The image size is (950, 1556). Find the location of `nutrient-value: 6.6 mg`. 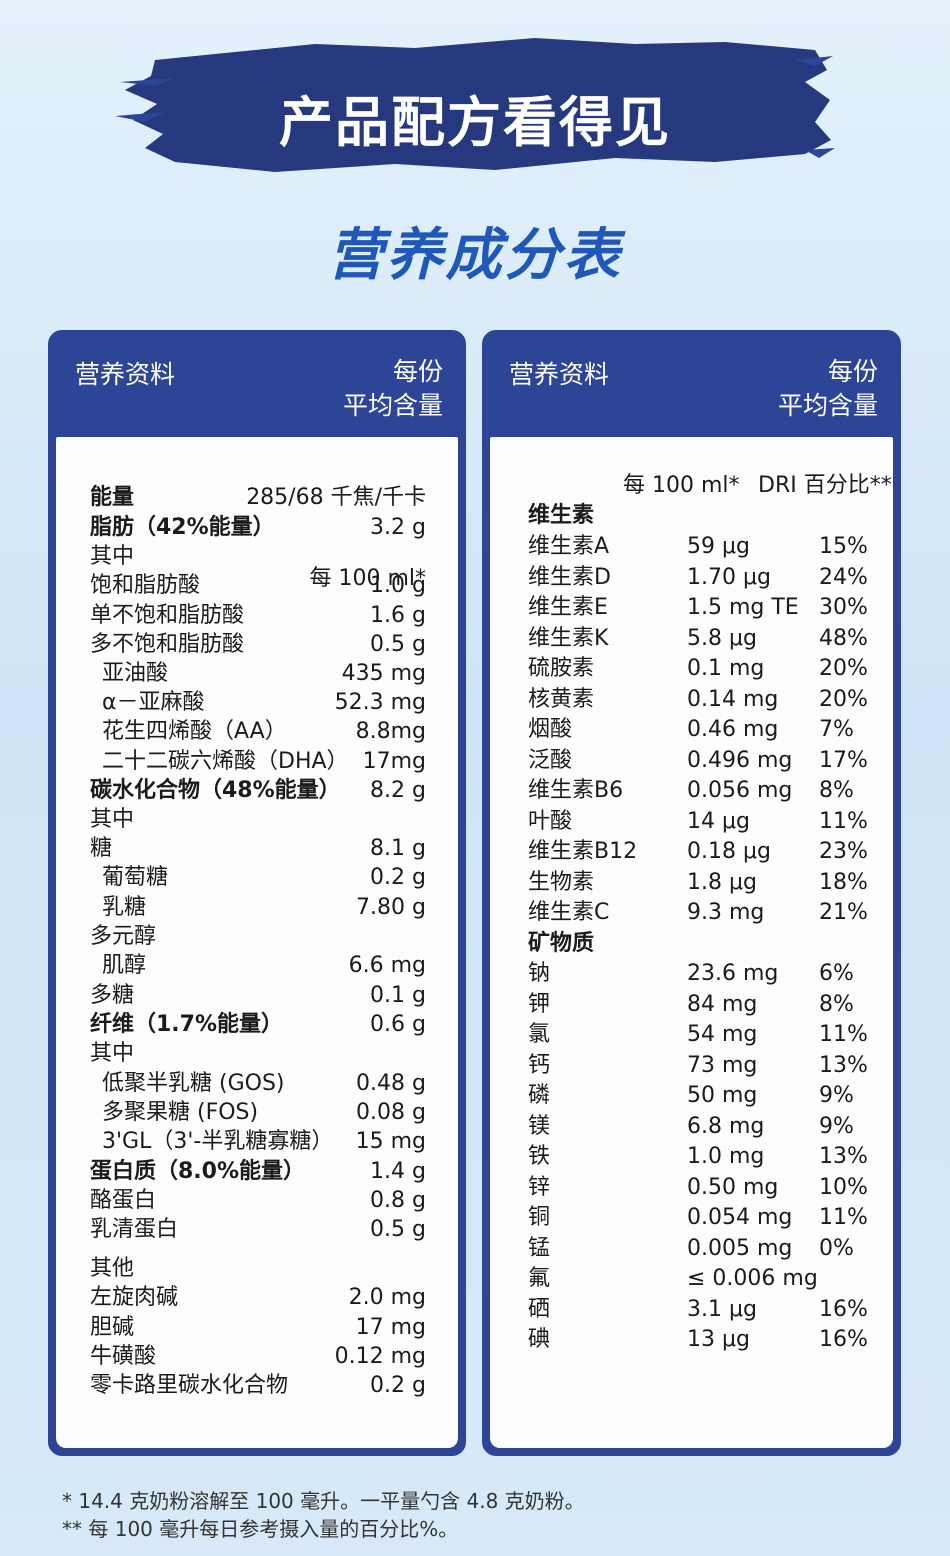

nutrient-value: 6.6 mg is located at coordinates (387, 965).